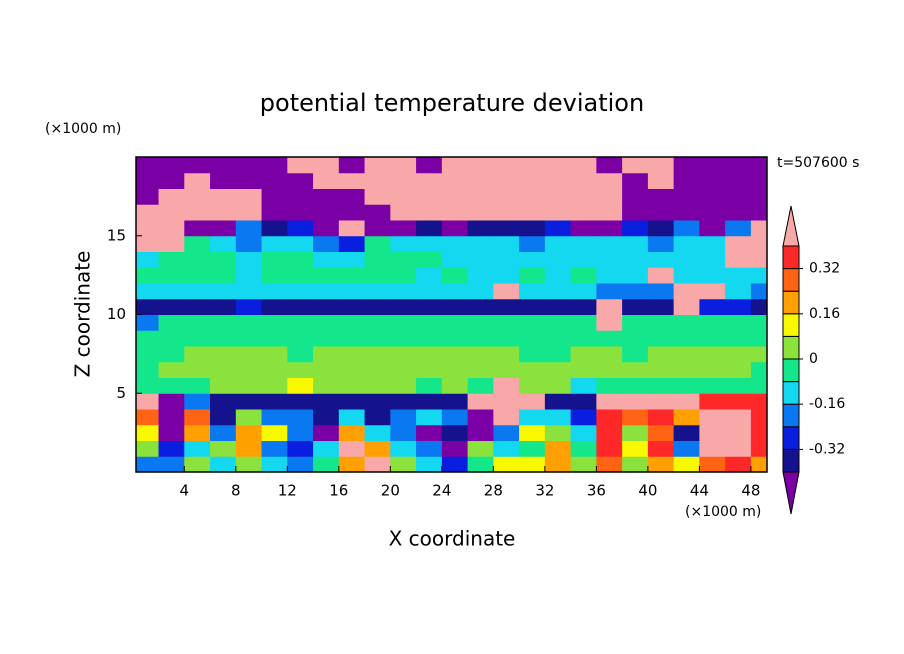  What do you see at coordinates (813, 359) in the screenshot?
I see `colorbar-tick-label: 0` at bounding box center [813, 359].